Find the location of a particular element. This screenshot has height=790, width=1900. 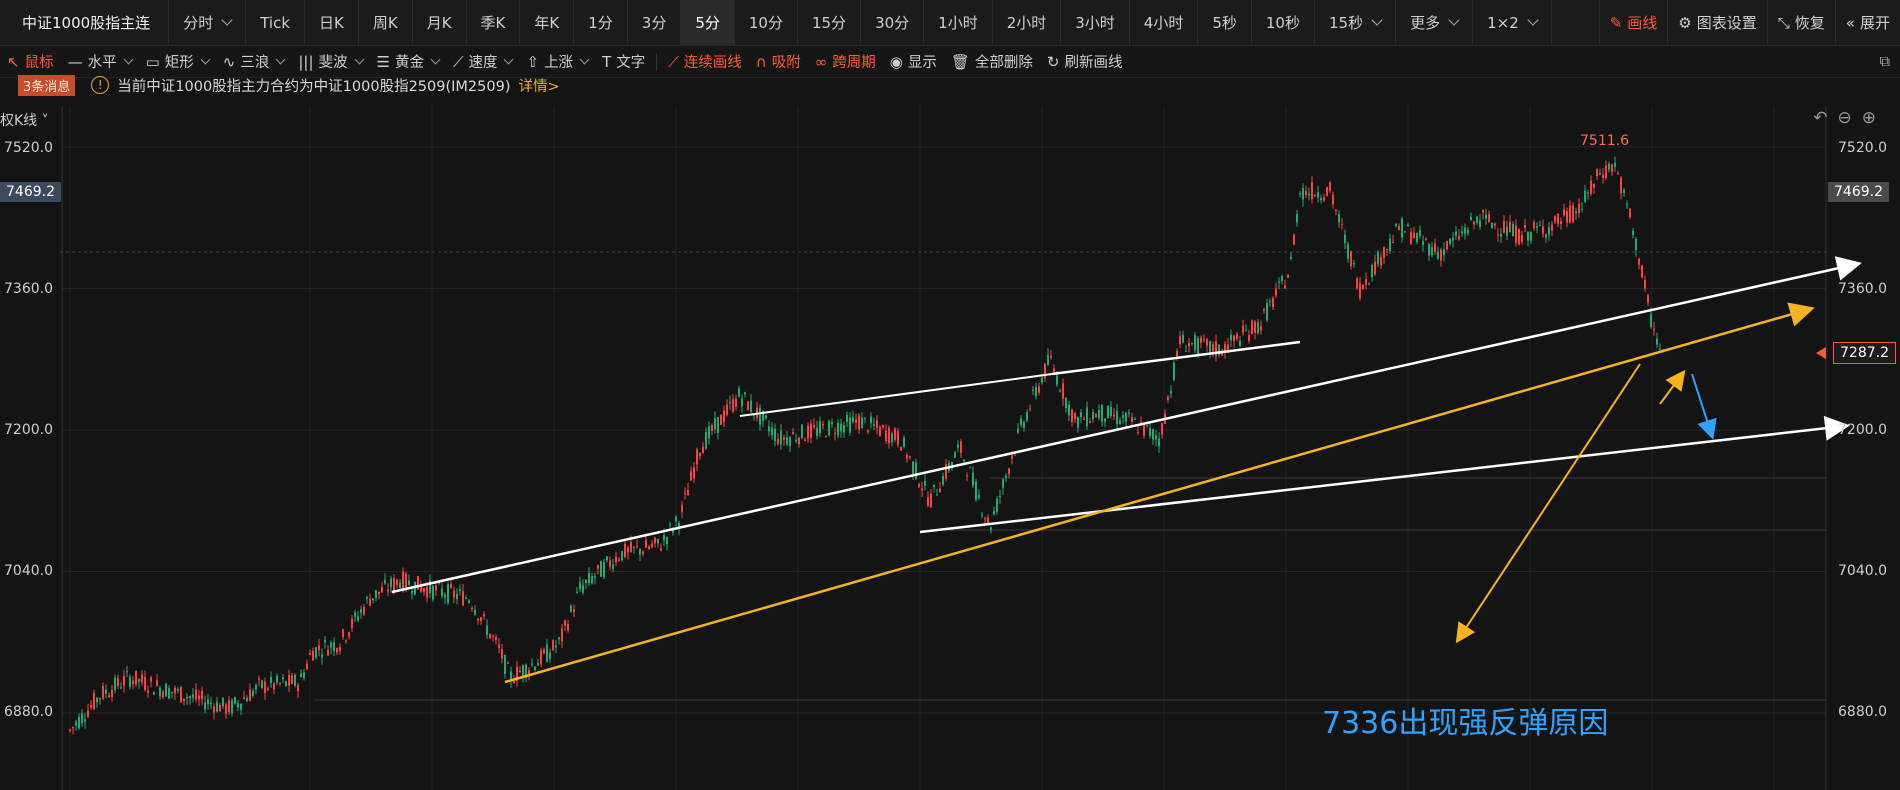

chevron-down-icon is located at coordinates (1377, 20).